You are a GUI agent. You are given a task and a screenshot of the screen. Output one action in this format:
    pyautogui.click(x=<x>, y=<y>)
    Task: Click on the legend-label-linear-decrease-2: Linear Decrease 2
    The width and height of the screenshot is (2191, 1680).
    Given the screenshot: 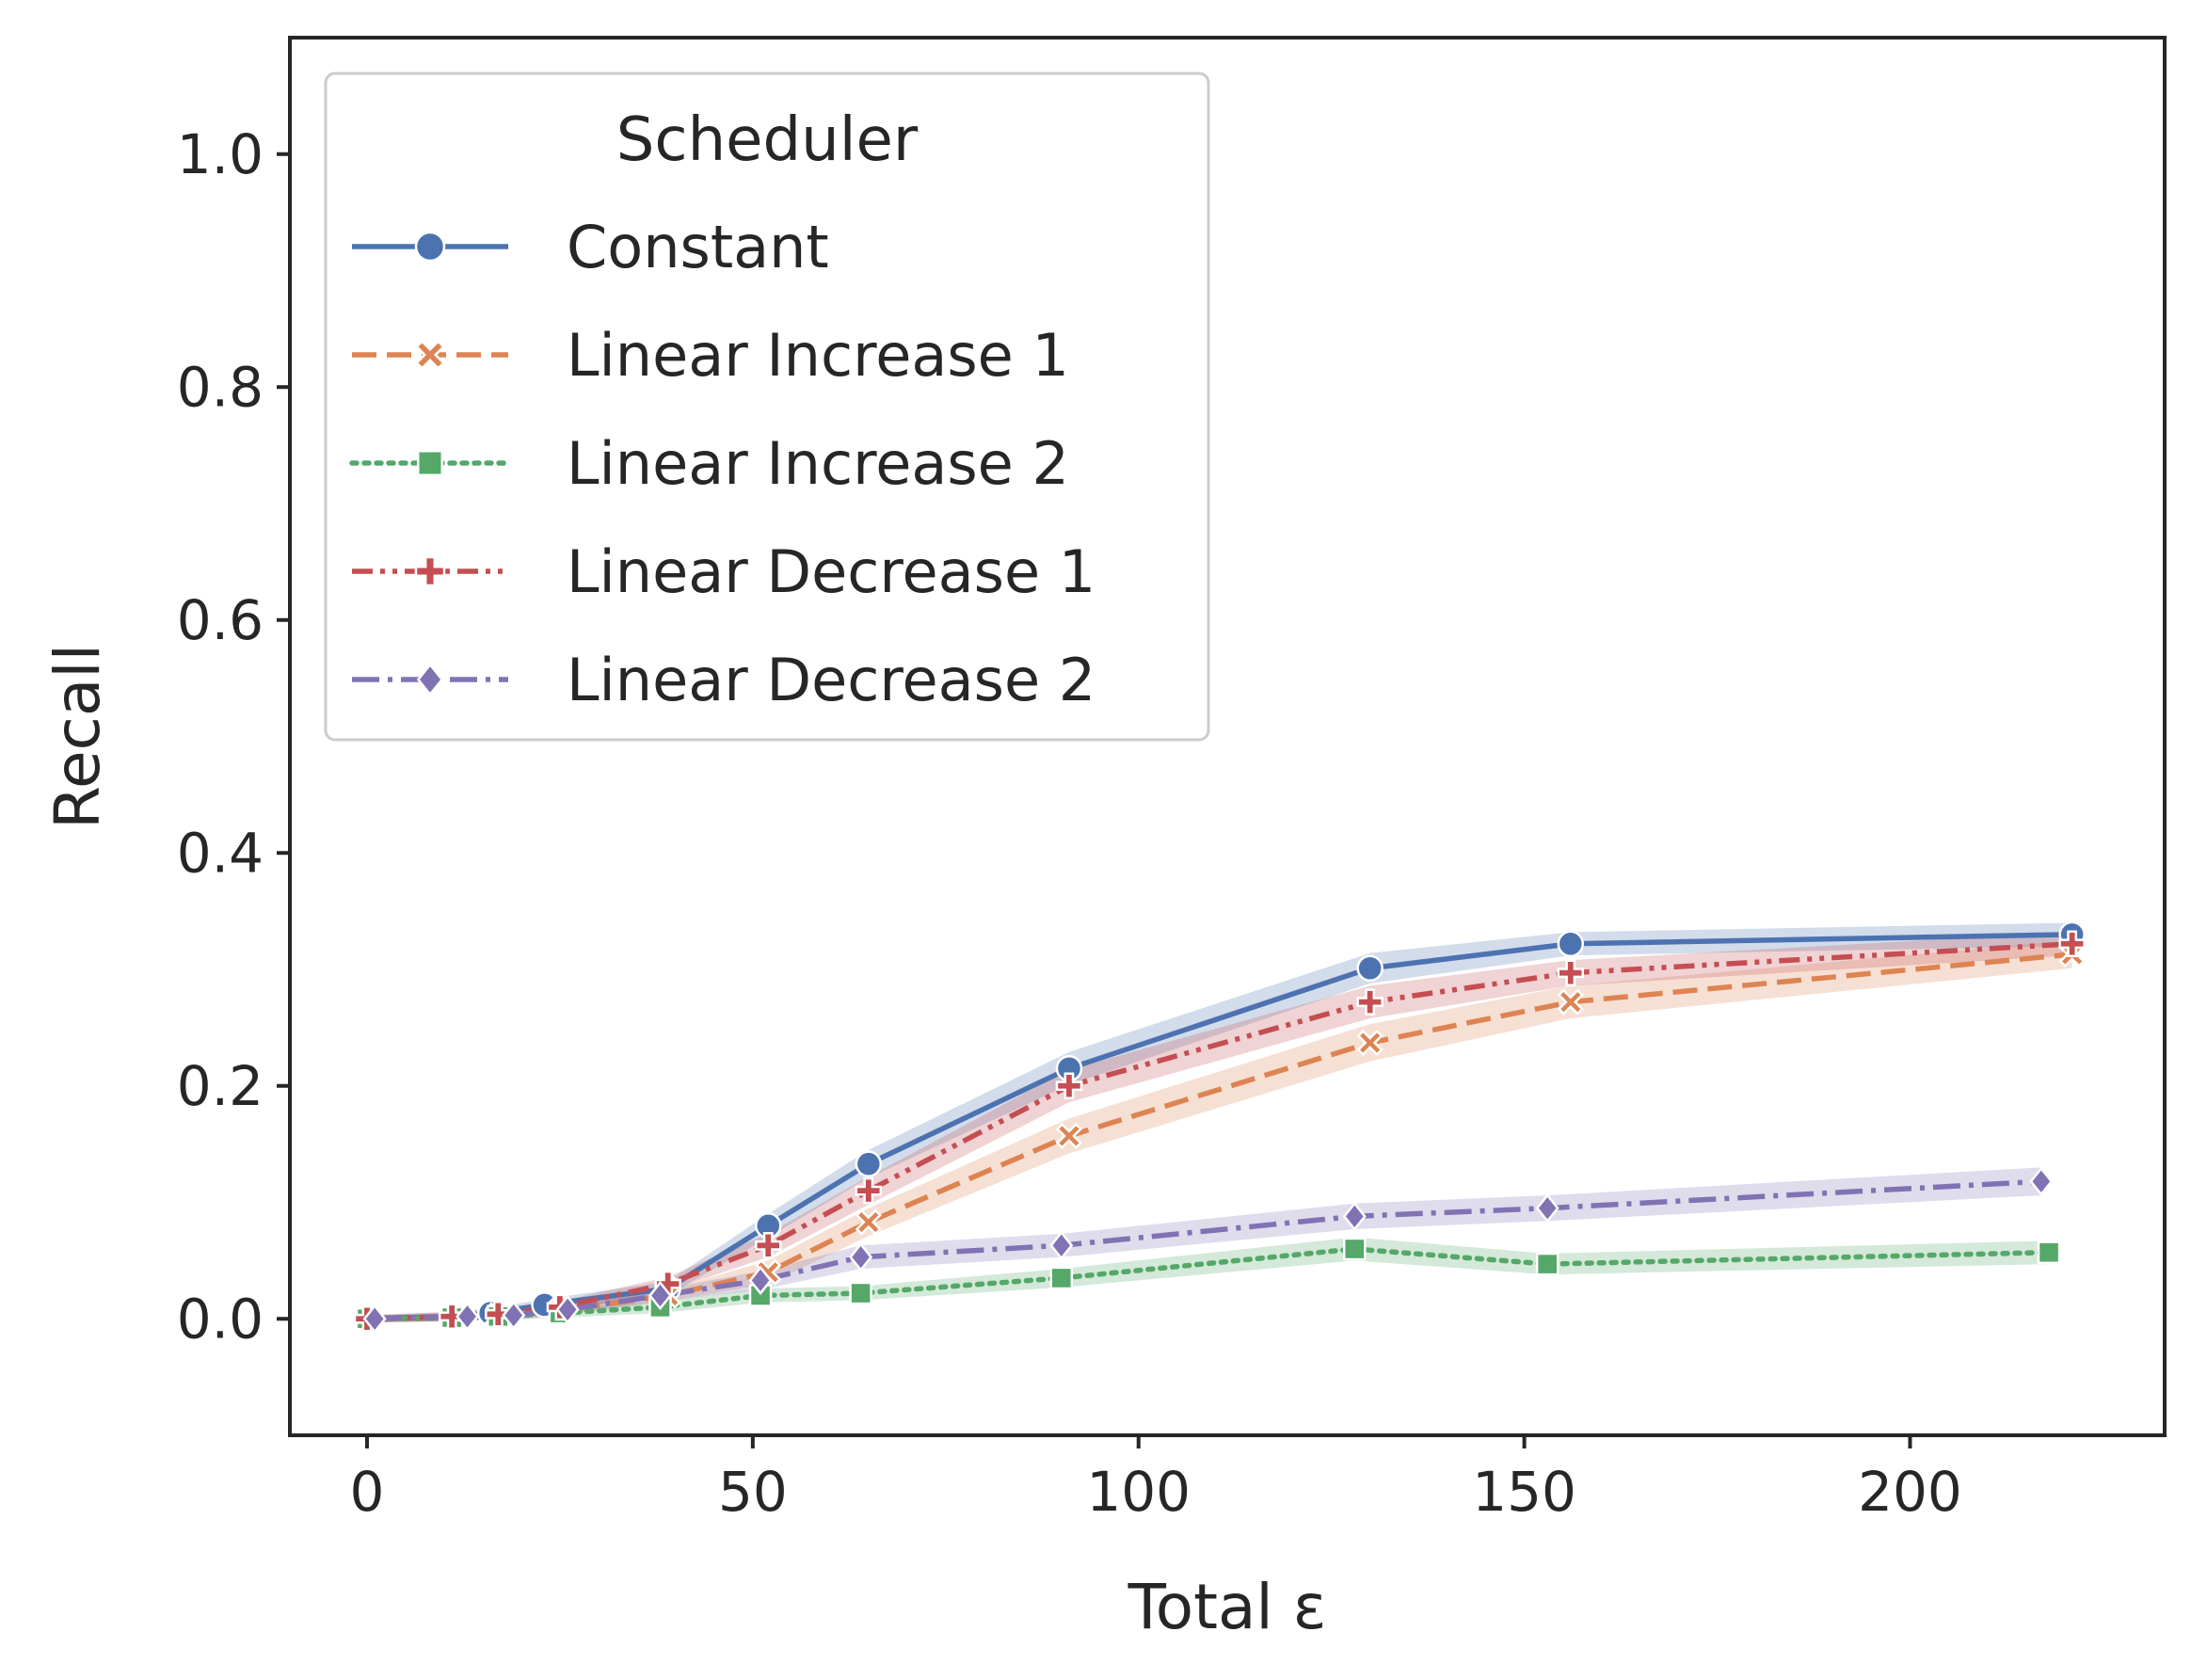 What is the action you would take?
    pyautogui.click(x=831, y=680)
    